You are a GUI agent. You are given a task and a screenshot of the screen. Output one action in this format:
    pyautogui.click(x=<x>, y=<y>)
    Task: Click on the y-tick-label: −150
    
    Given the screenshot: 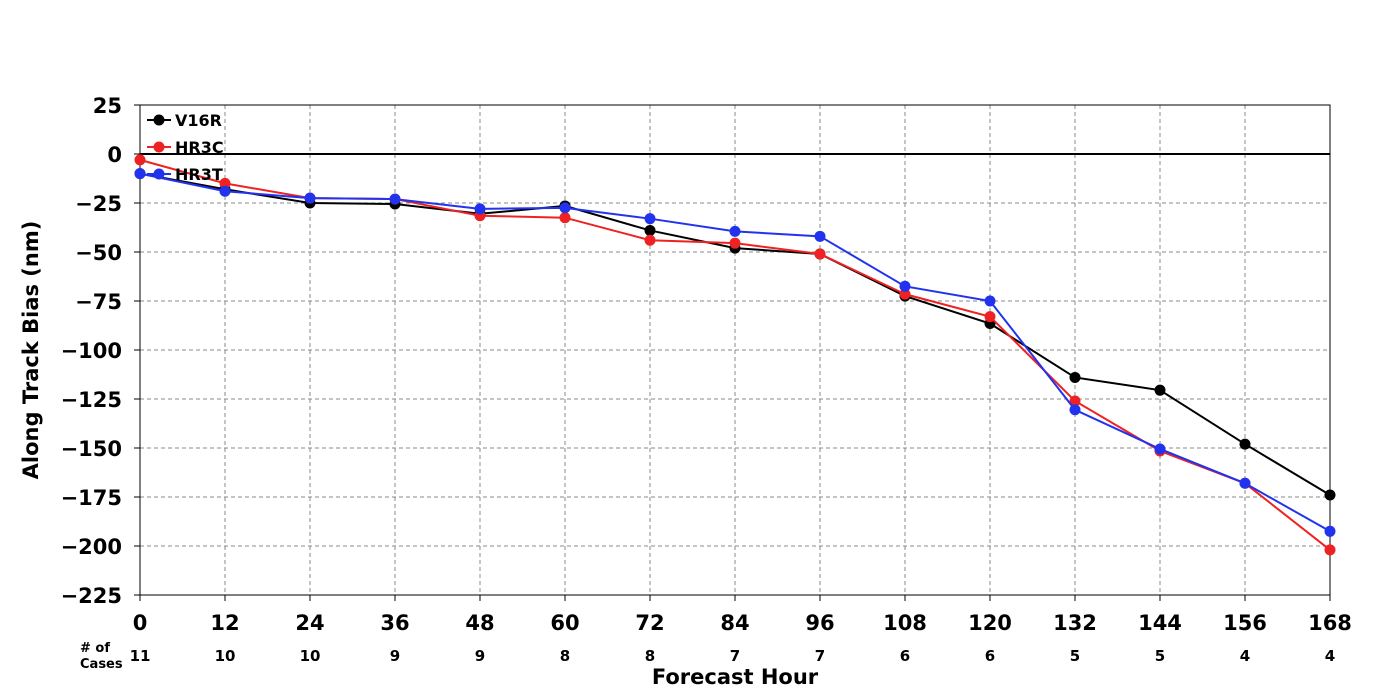 What is the action you would take?
    pyautogui.click(x=91, y=449)
    